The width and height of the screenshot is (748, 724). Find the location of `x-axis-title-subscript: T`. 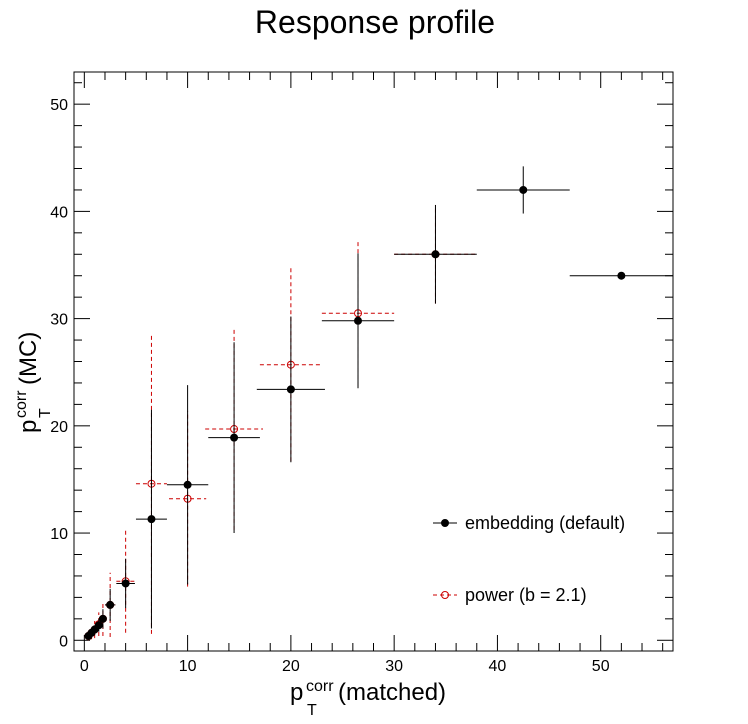

x-axis-title-subscript: T is located at coordinates (312, 710).